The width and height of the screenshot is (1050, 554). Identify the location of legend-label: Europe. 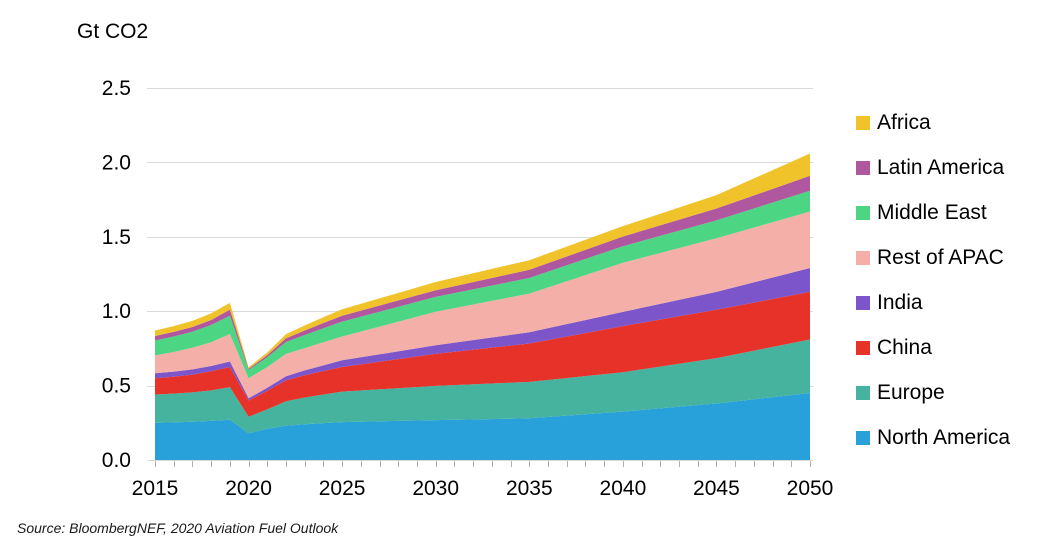
(911, 392).